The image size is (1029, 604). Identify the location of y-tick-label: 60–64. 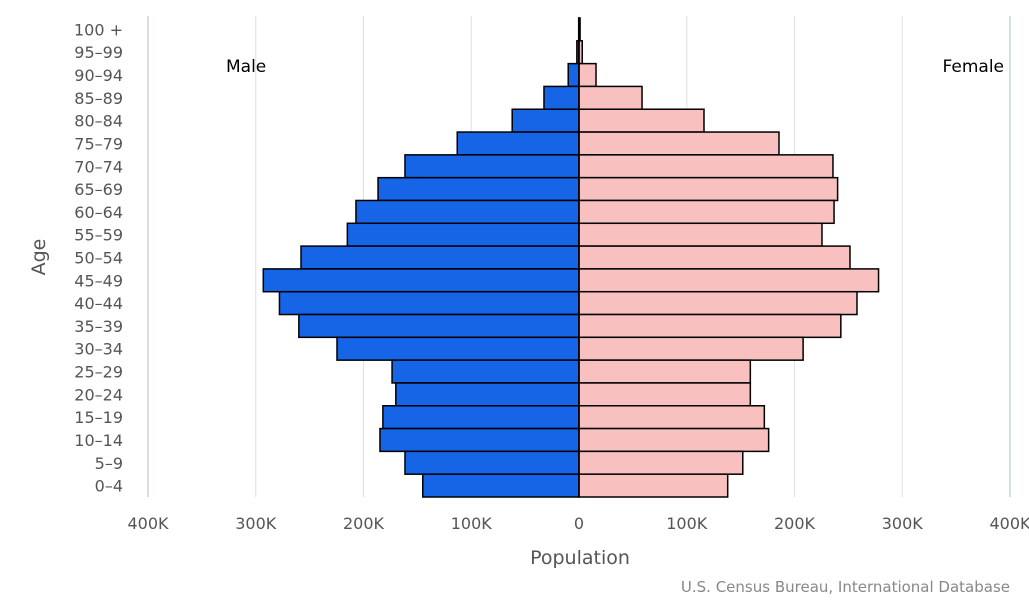
(98, 212).